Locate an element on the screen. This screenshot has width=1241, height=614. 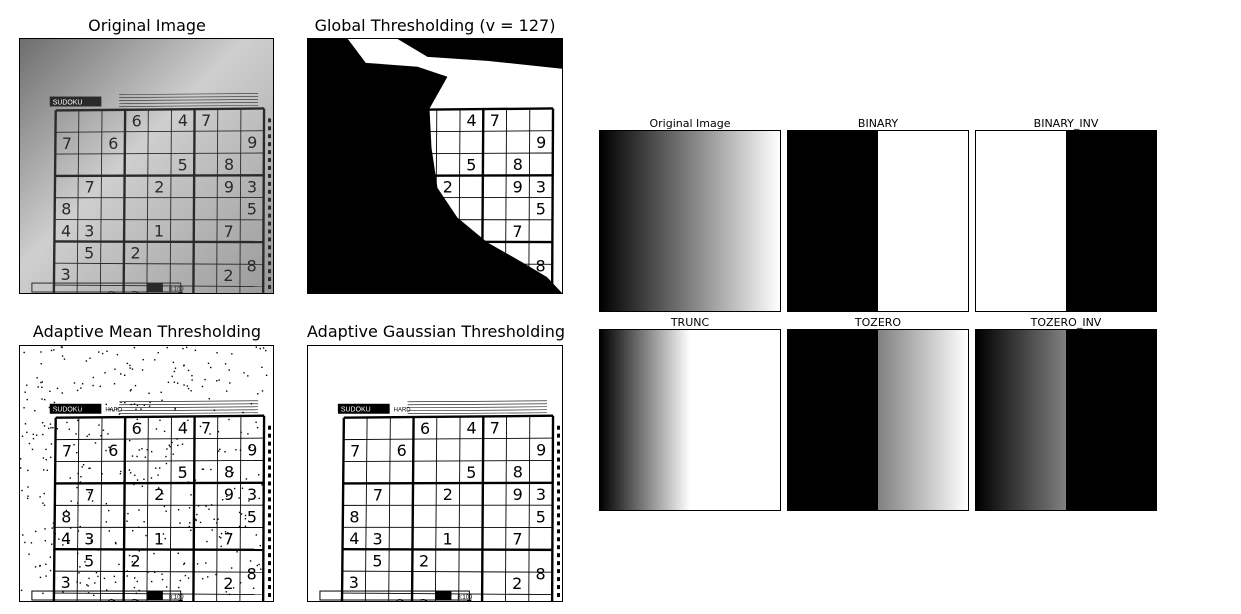
panel-title: BINARY is located at coordinates (878, 123).